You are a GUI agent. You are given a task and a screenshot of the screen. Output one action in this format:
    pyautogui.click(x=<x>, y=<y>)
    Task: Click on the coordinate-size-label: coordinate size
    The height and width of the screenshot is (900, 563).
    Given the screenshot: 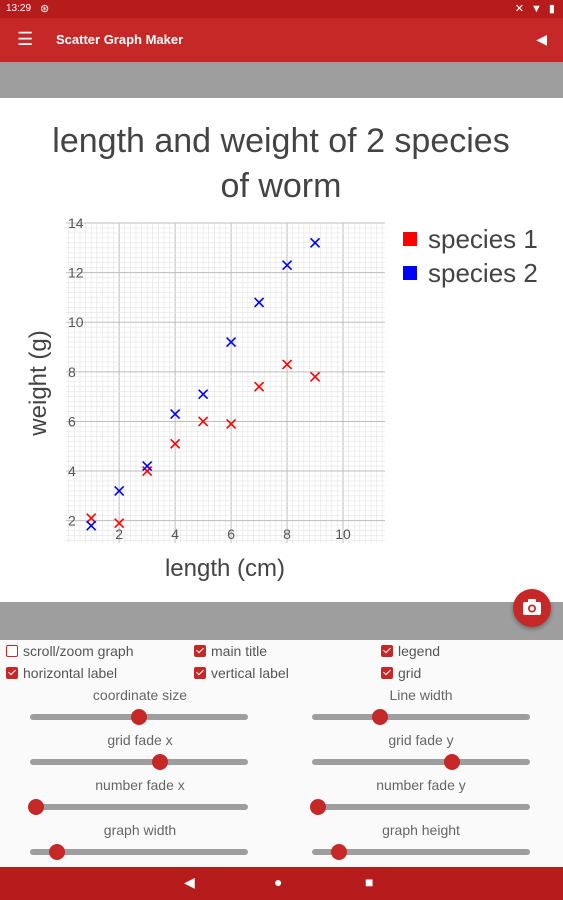 What is the action you would take?
    pyautogui.click(x=140, y=695)
    